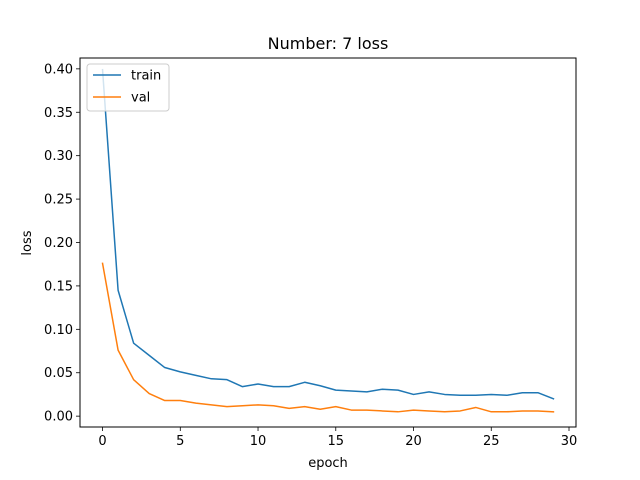  What do you see at coordinates (140, 98) in the screenshot?
I see `legend-label-val: val` at bounding box center [140, 98].